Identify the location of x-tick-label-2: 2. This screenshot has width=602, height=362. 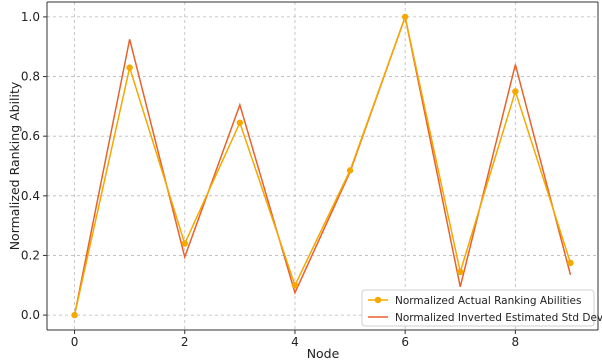
(185, 342).